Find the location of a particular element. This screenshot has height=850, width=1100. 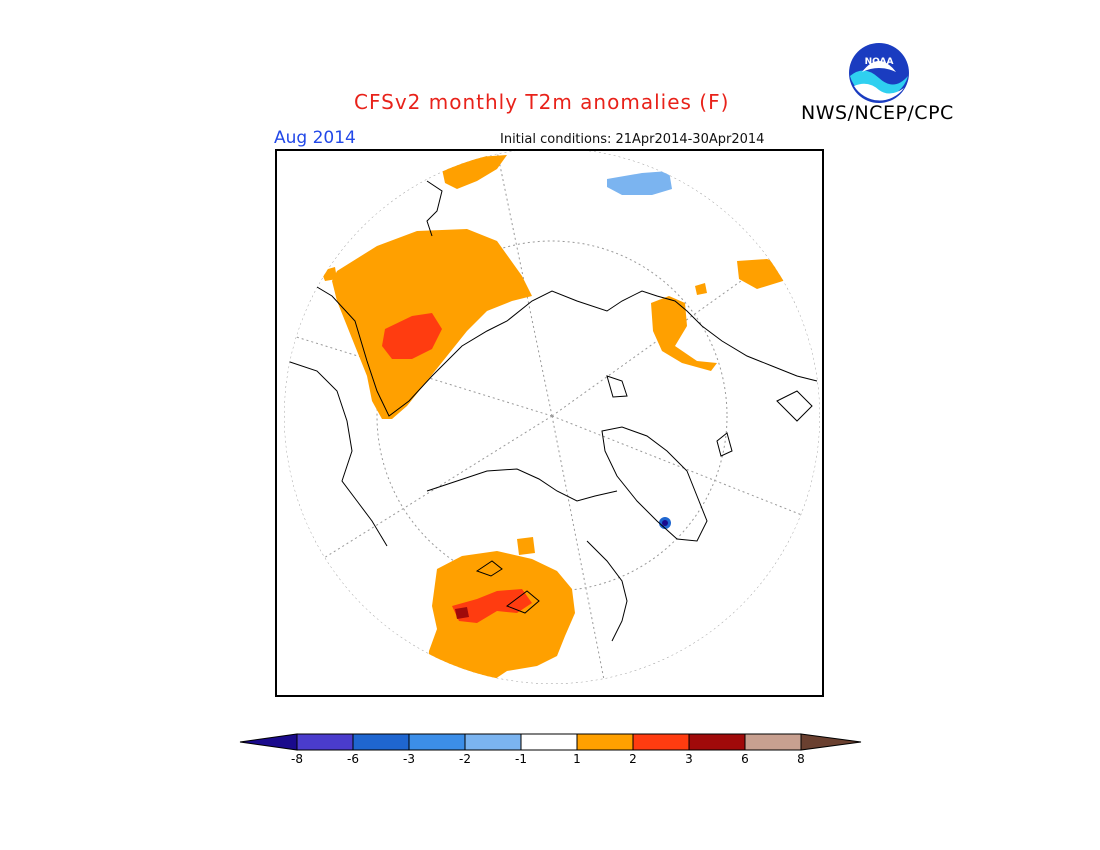

noaa-logo: NOAA is located at coordinates (879, 75).